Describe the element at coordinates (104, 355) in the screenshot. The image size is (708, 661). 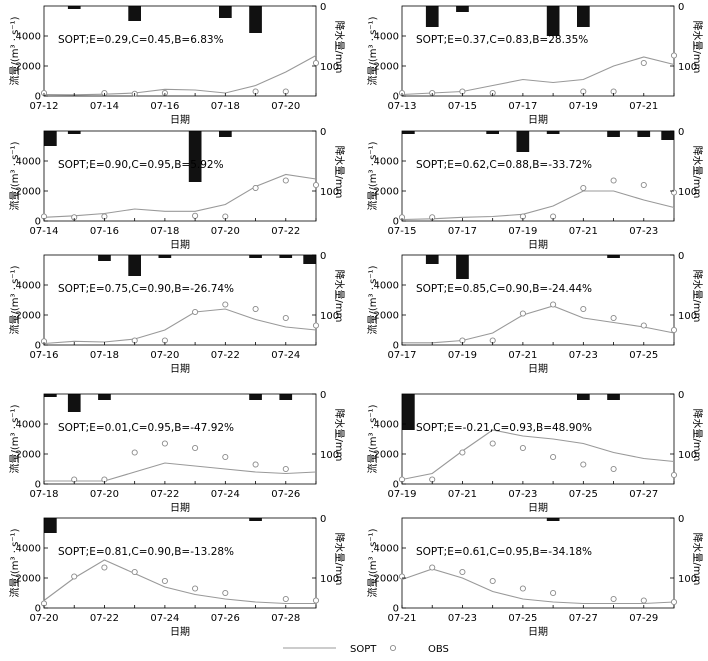
I see `x-tick-label: 07-18` at that location.